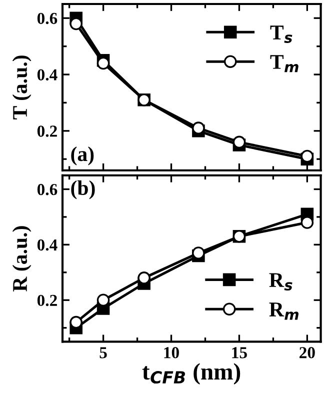  I want to click on y-axis-title: T (a.u.), so click(22, 88).